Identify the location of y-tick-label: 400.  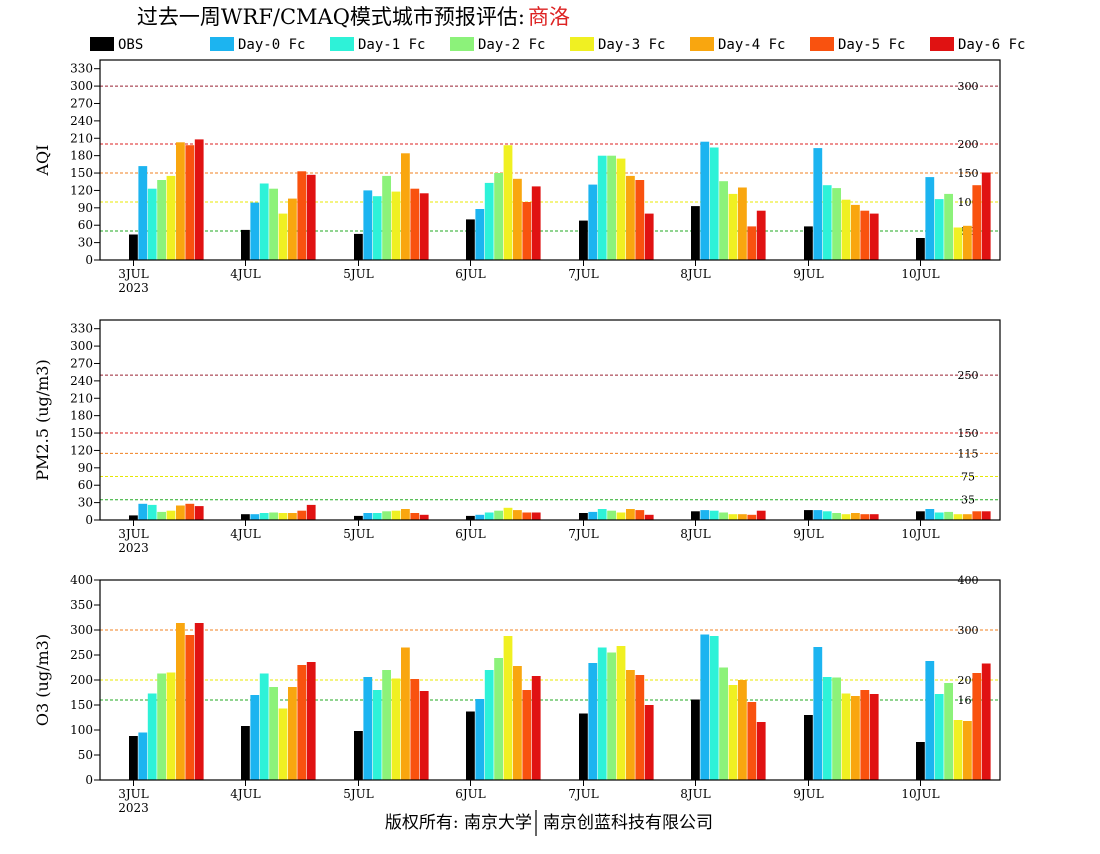
(81, 580).